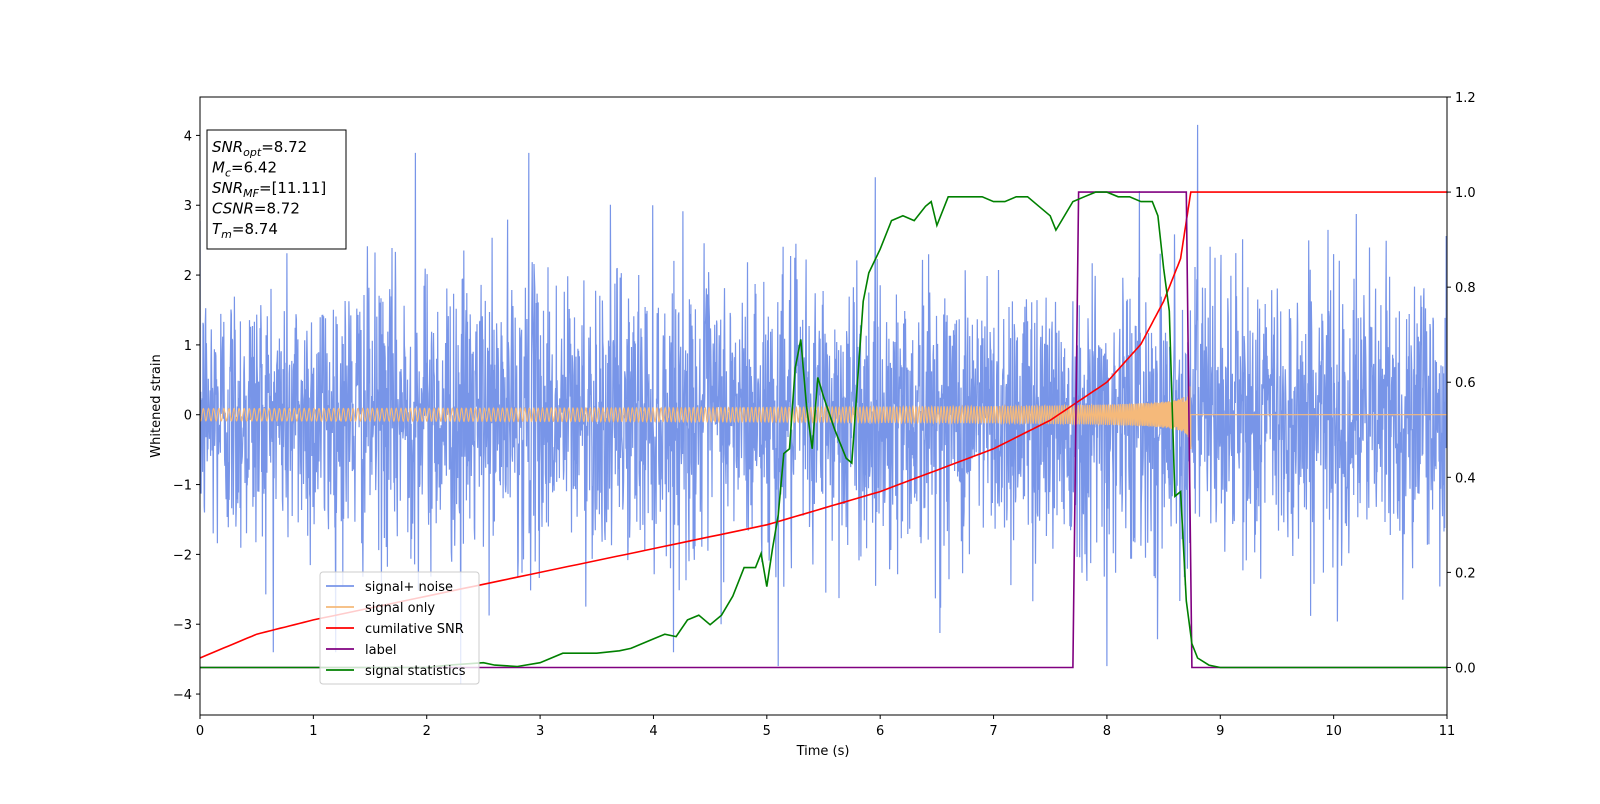  What do you see at coordinates (823, 751) in the screenshot?
I see `x-axis-label: Time (s)` at bounding box center [823, 751].